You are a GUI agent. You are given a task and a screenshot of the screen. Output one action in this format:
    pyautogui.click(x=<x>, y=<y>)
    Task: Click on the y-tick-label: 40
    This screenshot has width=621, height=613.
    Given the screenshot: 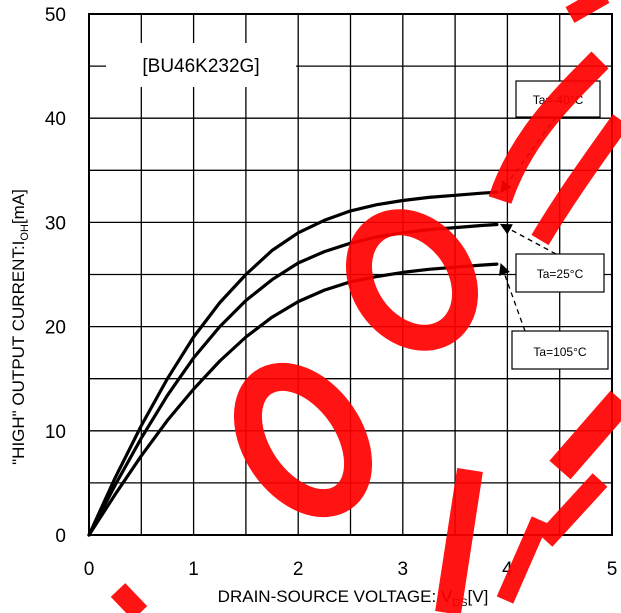 What is the action you would take?
    pyautogui.click(x=55, y=119)
    